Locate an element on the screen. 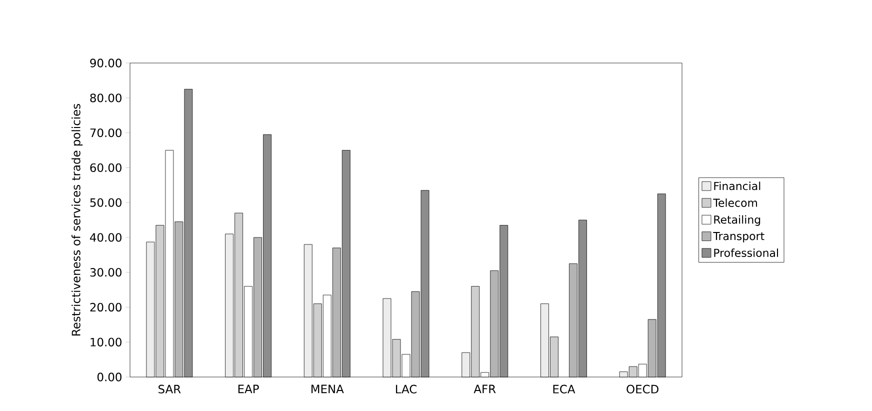  y-tick-label: 90.00 is located at coordinates (106, 63).